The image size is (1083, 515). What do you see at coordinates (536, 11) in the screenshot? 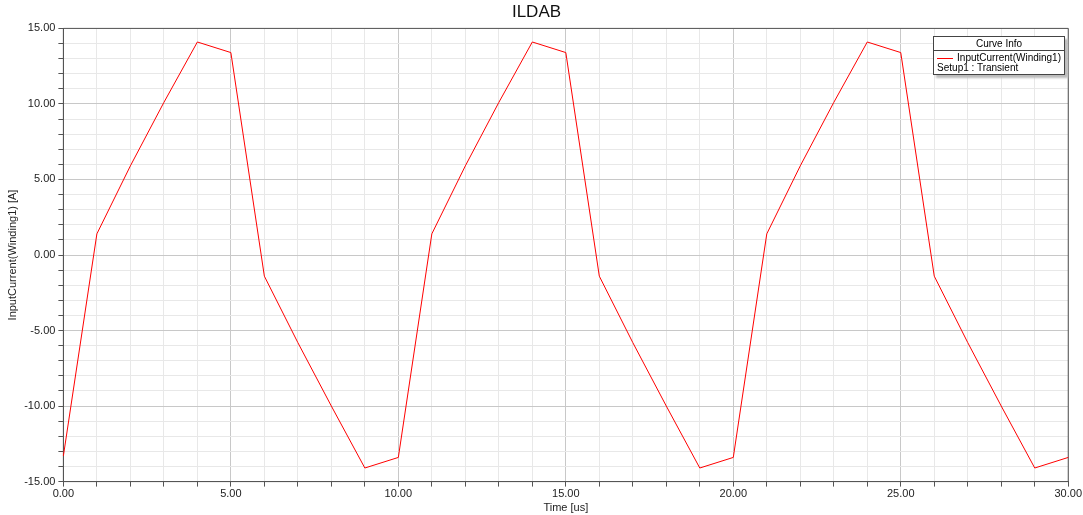
I see `chart-title: ILDAB` at bounding box center [536, 11].